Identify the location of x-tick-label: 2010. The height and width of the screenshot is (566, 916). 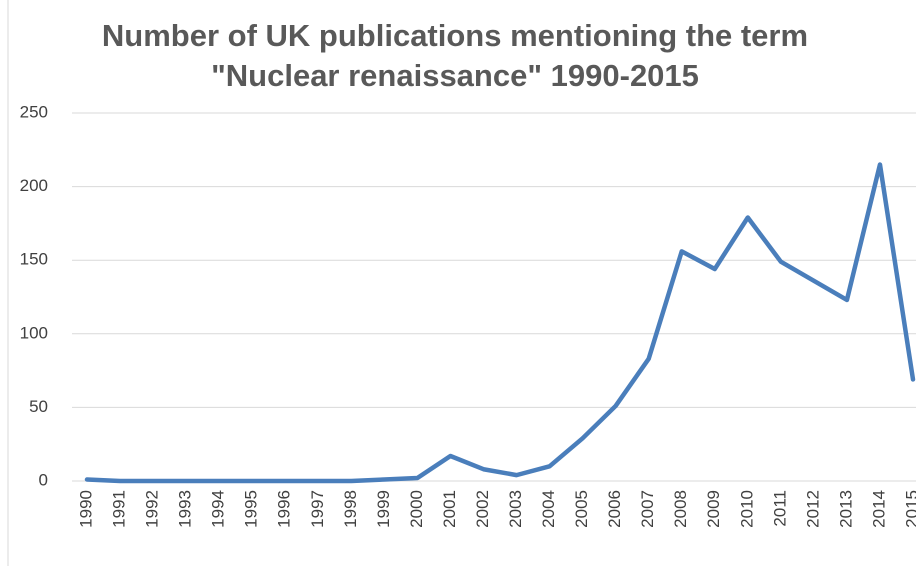
(746, 509).